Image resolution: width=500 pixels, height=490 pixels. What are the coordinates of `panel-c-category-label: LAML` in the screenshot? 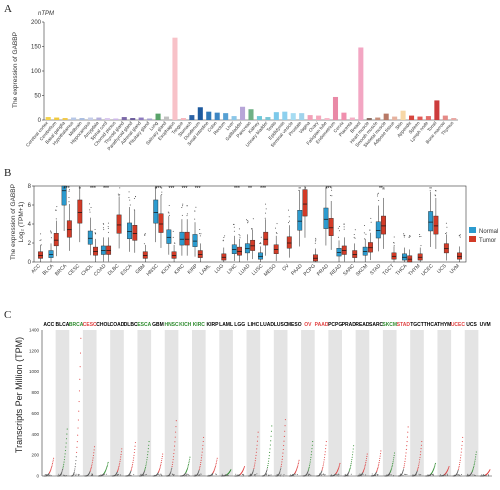 It's located at (226, 325).